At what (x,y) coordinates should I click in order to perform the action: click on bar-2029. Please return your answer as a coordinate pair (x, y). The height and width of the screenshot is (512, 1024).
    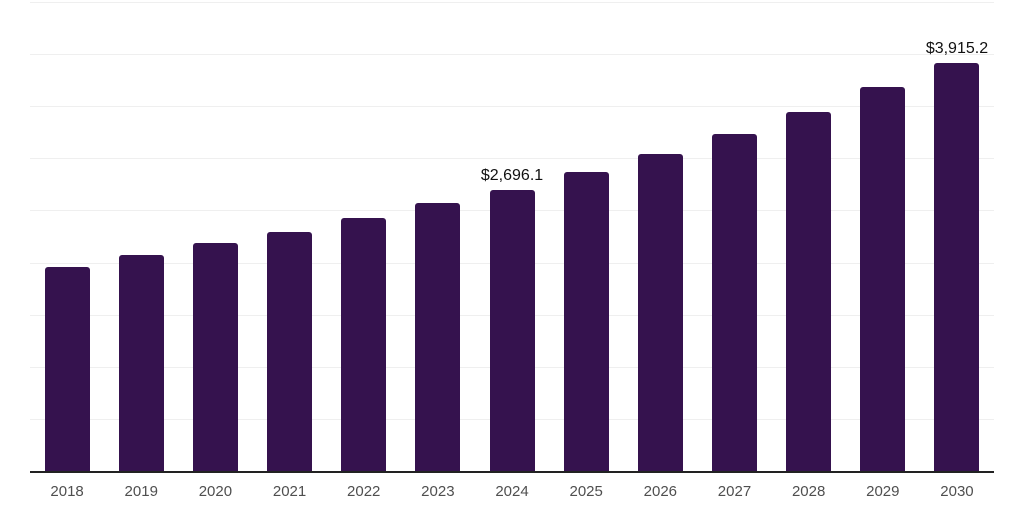
    Looking at the image, I should click on (883, 279).